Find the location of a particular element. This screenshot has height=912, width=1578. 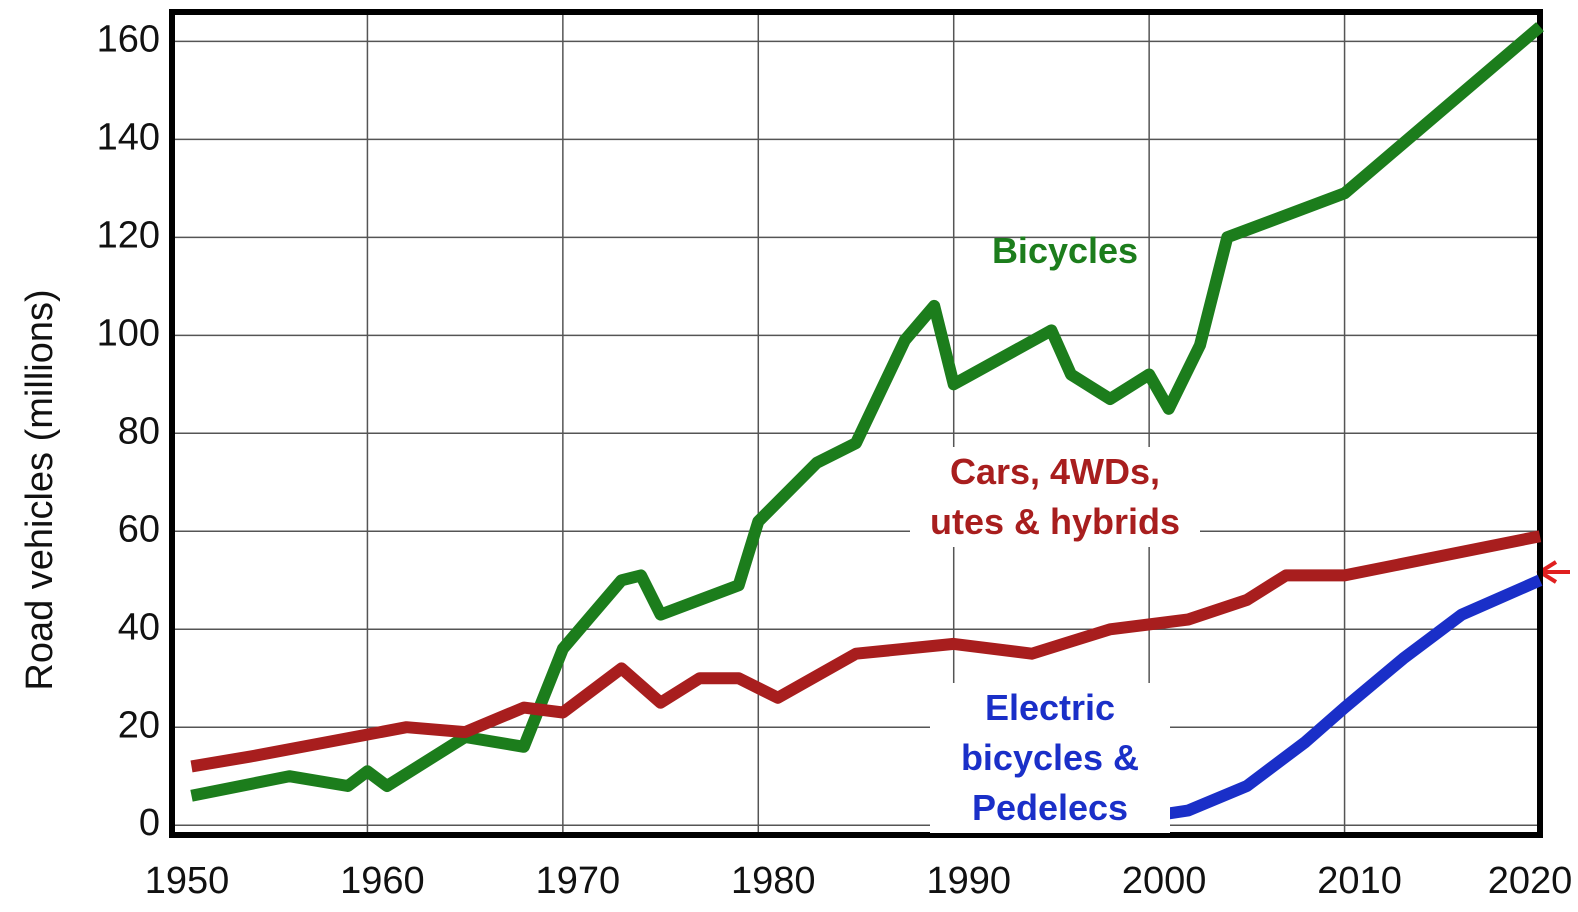

x-tick-label: 1980 is located at coordinates (773, 881).